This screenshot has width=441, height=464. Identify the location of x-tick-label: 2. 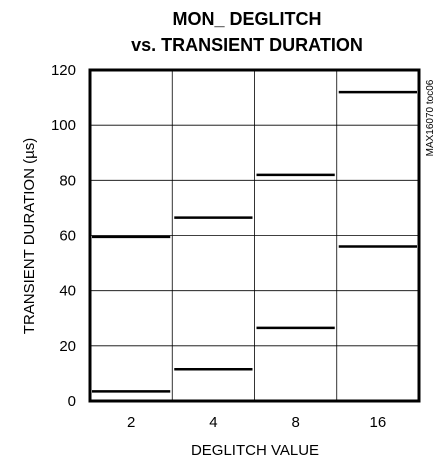
(131, 422).